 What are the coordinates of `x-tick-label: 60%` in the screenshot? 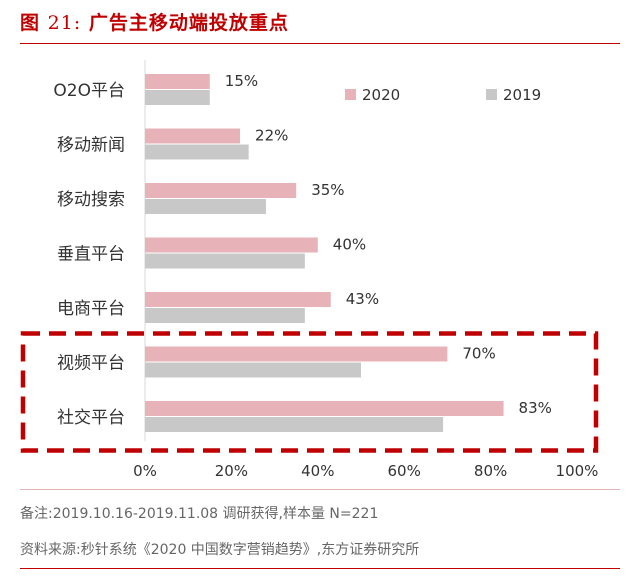 It's located at (404, 471).